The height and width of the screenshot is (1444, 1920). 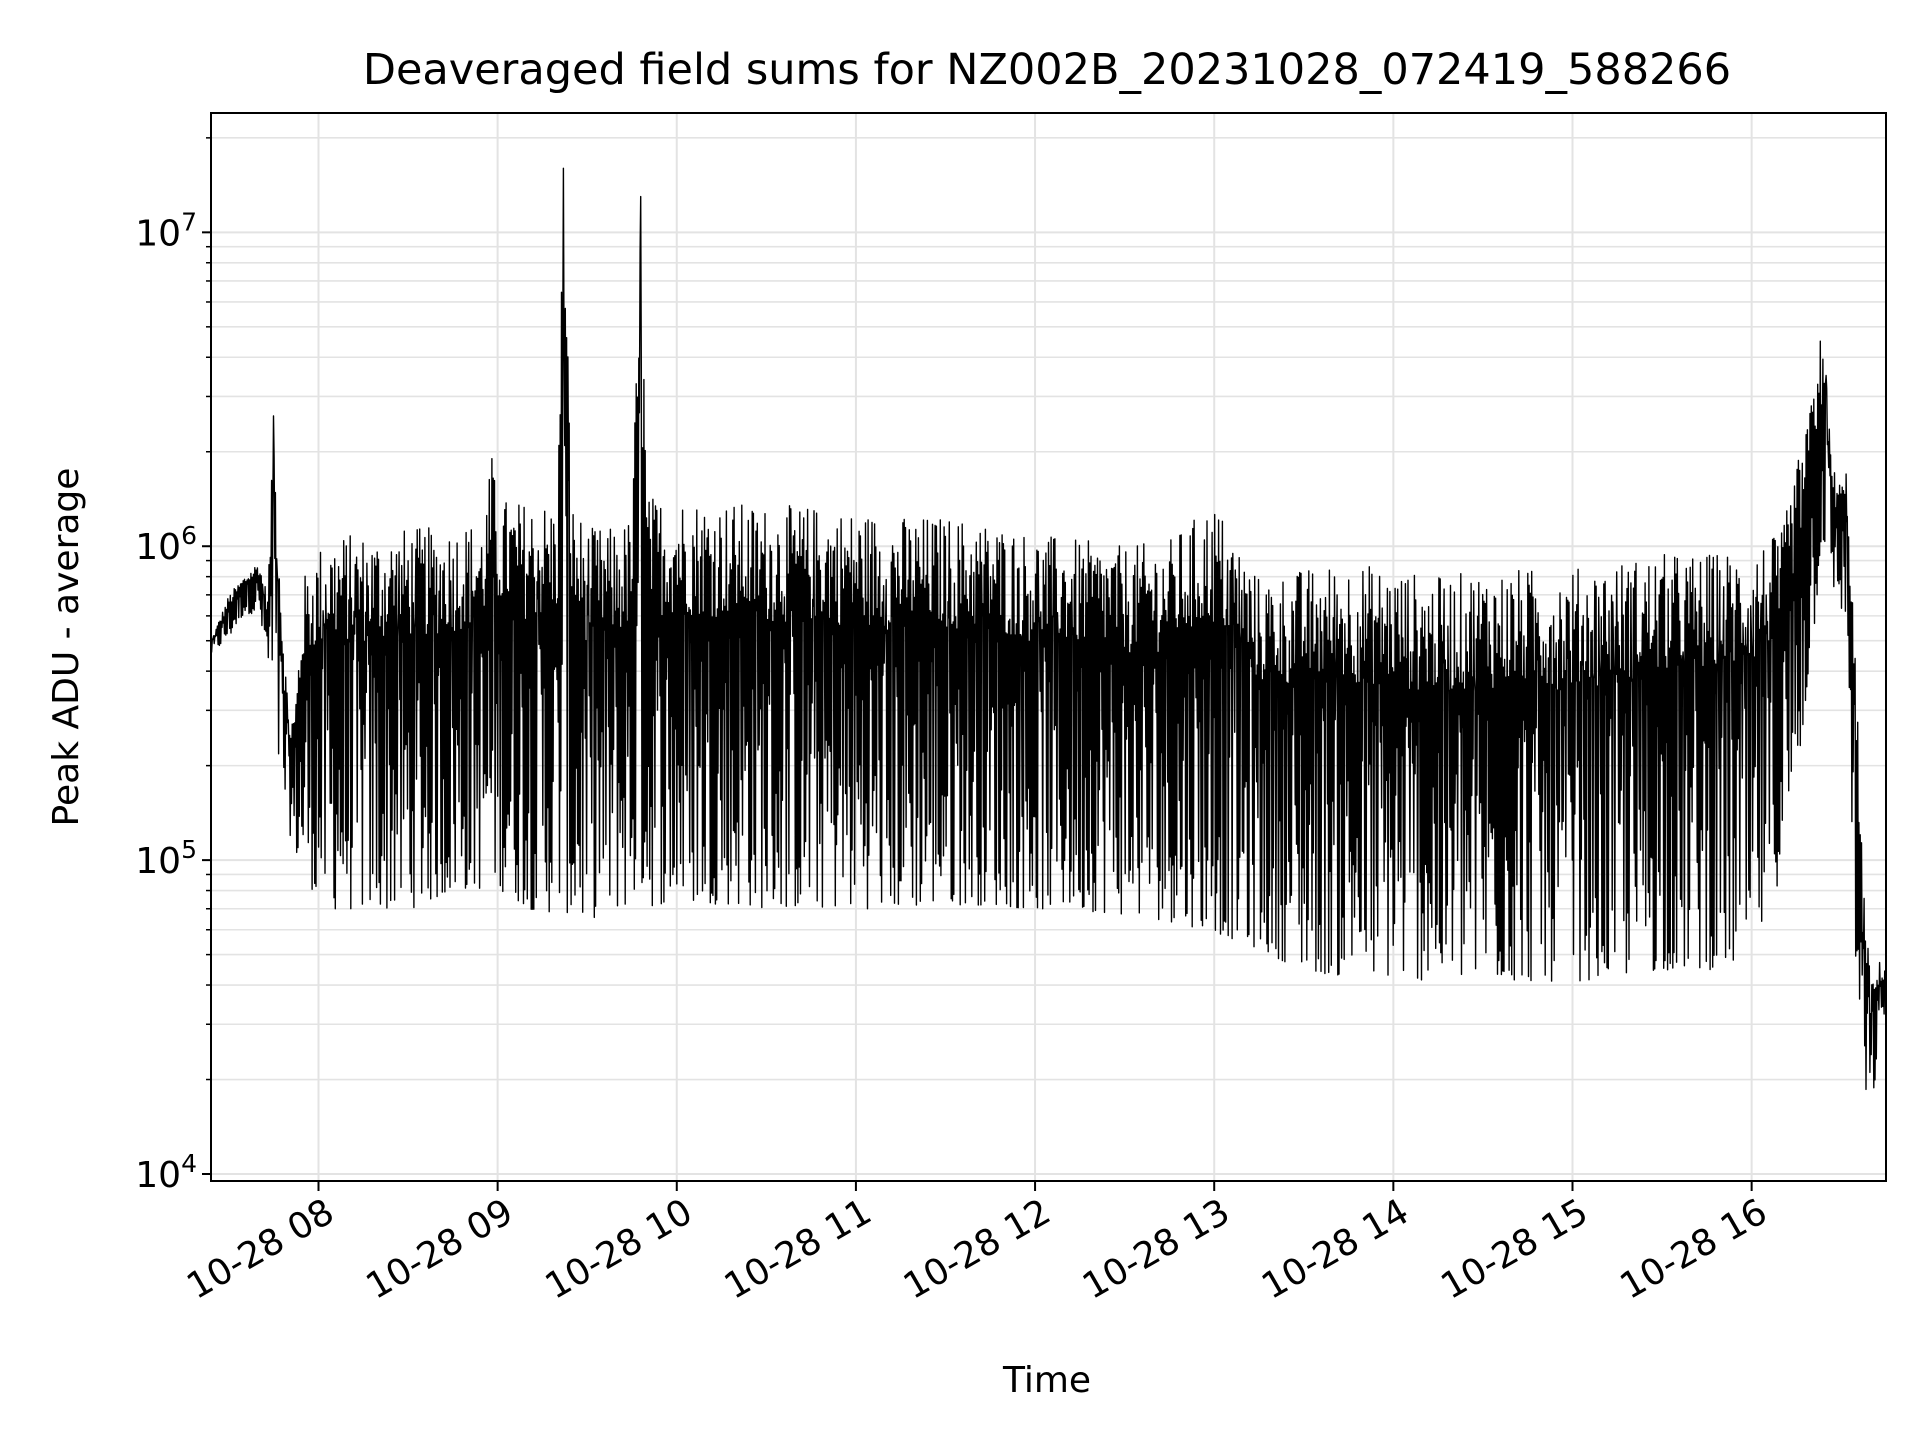 I want to click on y-tick-label: 10⁷, so click(x=166, y=230).